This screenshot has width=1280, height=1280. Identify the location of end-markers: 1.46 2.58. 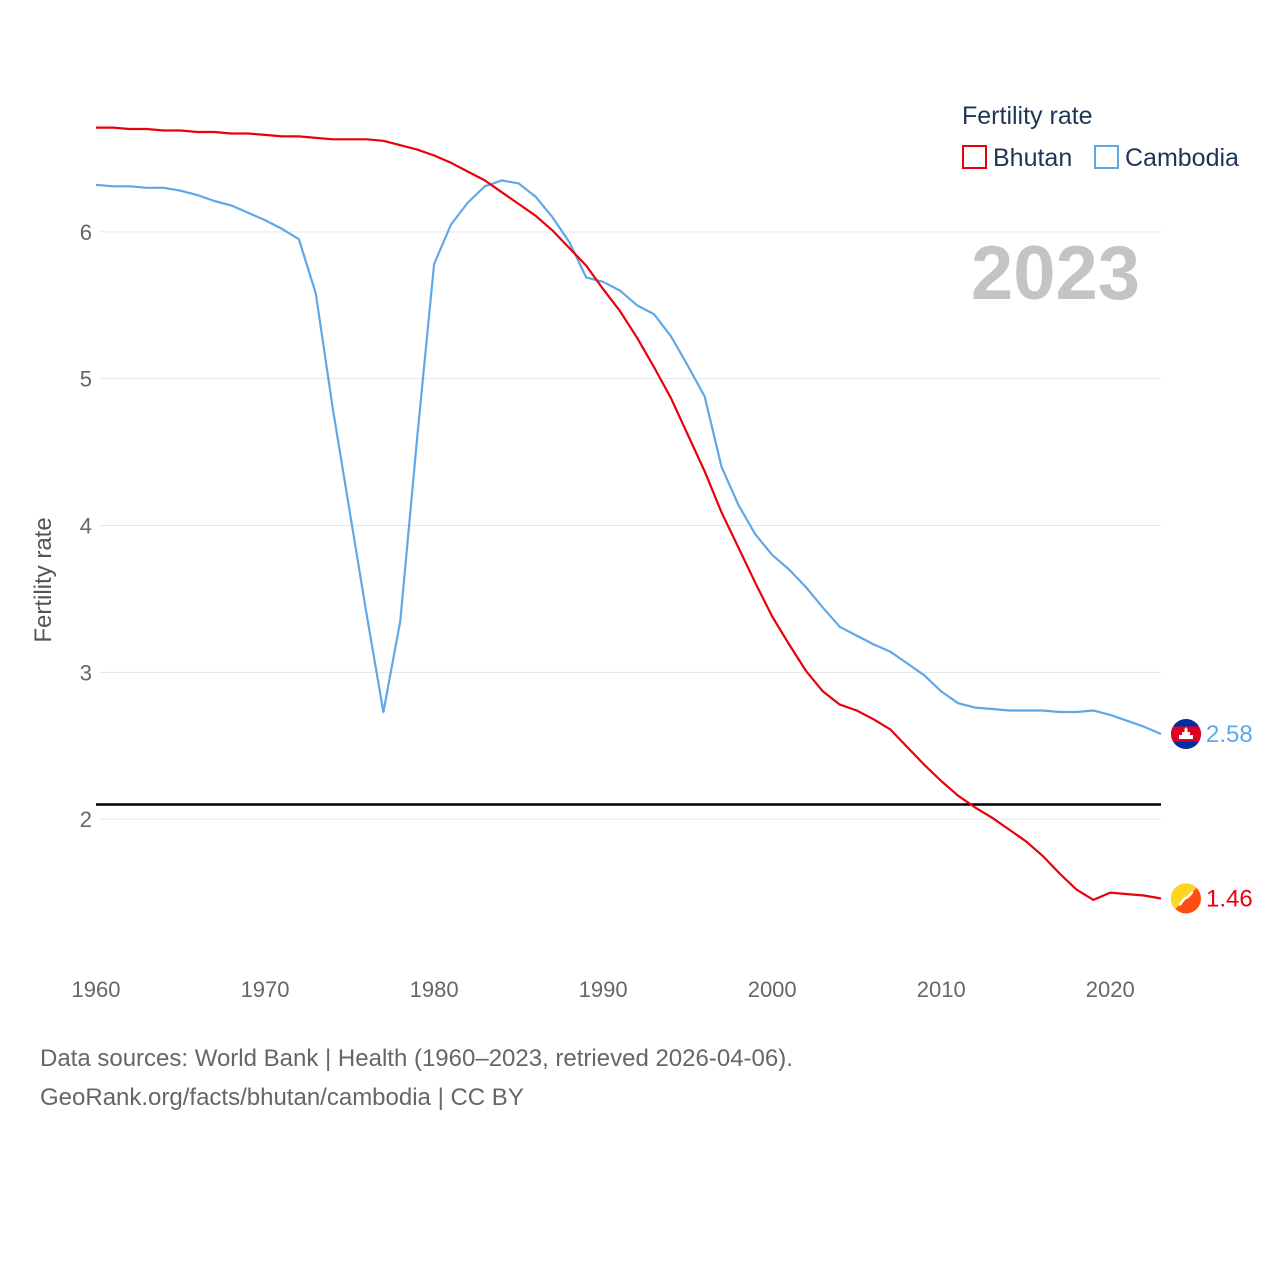
(1212, 816).